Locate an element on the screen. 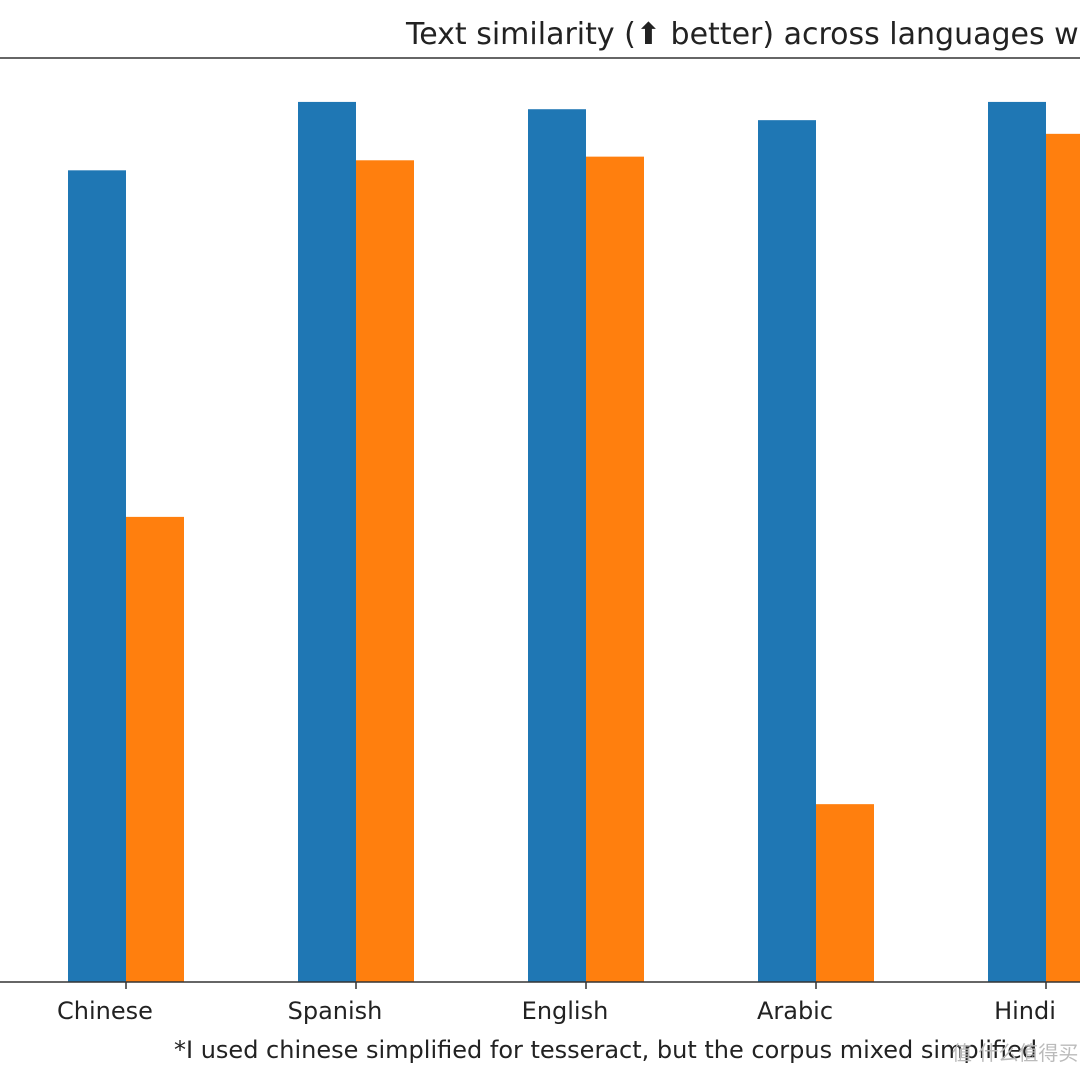 The image size is (1080, 1084). x-tick-label-hindi: Hindi is located at coordinates (1025, 1011).